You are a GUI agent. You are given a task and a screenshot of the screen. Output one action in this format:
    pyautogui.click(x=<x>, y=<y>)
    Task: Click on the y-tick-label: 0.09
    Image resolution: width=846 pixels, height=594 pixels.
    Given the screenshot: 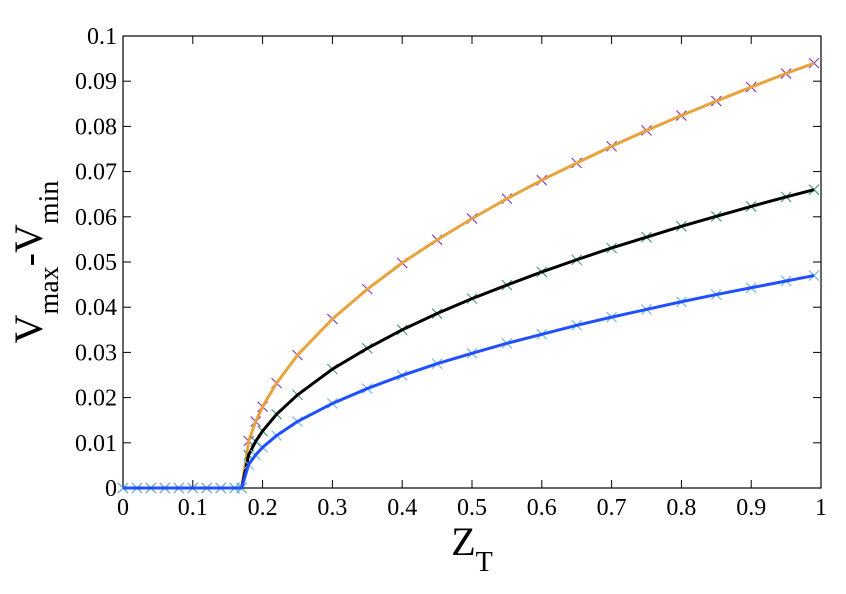 What is the action you would take?
    pyautogui.click(x=96, y=82)
    